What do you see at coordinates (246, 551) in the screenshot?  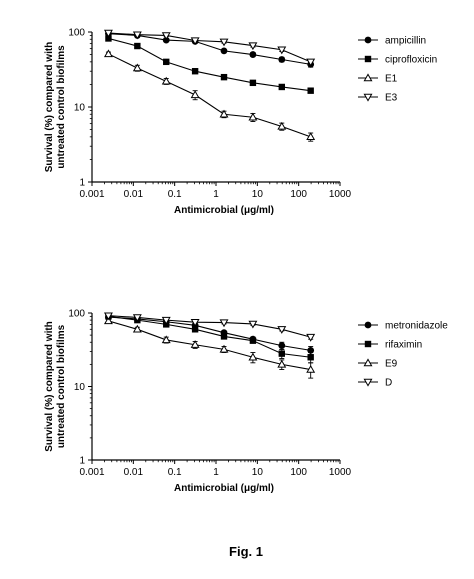 I see `figure-caption: Fig. 1` at bounding box center [246, 551].